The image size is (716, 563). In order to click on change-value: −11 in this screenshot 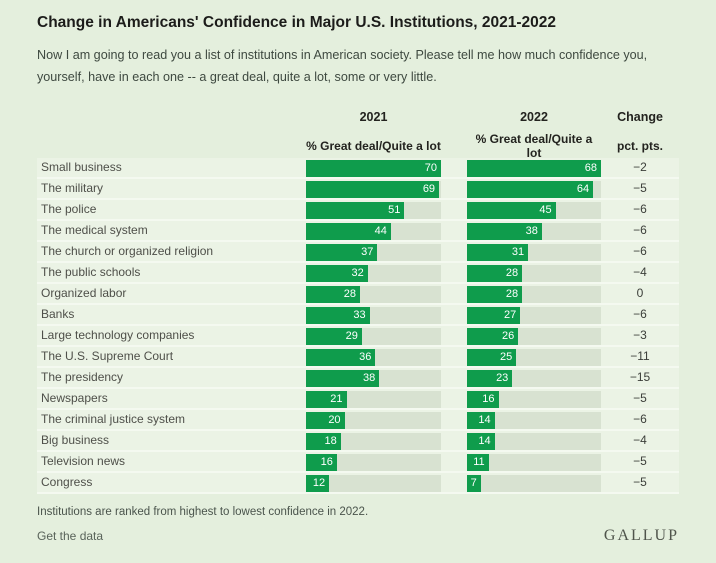, I will do `click(640, 356)`.